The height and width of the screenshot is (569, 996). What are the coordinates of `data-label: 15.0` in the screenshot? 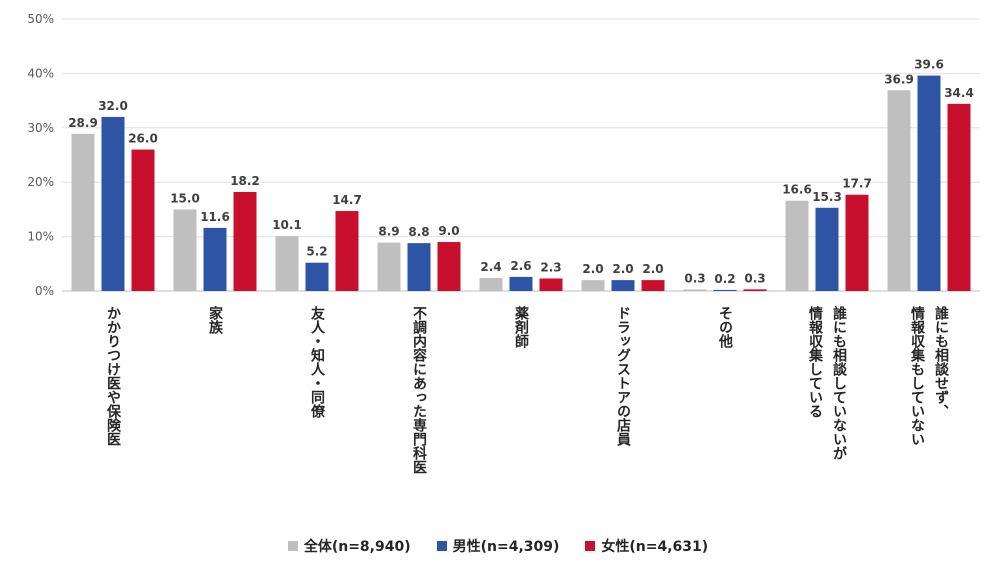 It's located at (185, 198).